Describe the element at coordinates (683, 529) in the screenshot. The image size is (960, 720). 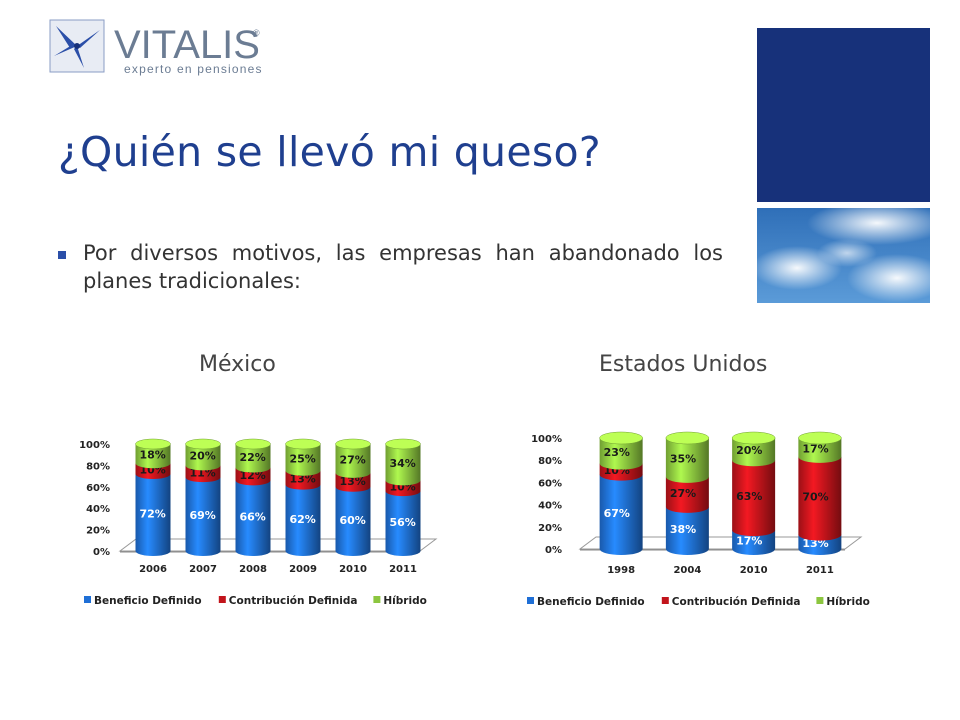
I see `data-label: 38%` at that location.